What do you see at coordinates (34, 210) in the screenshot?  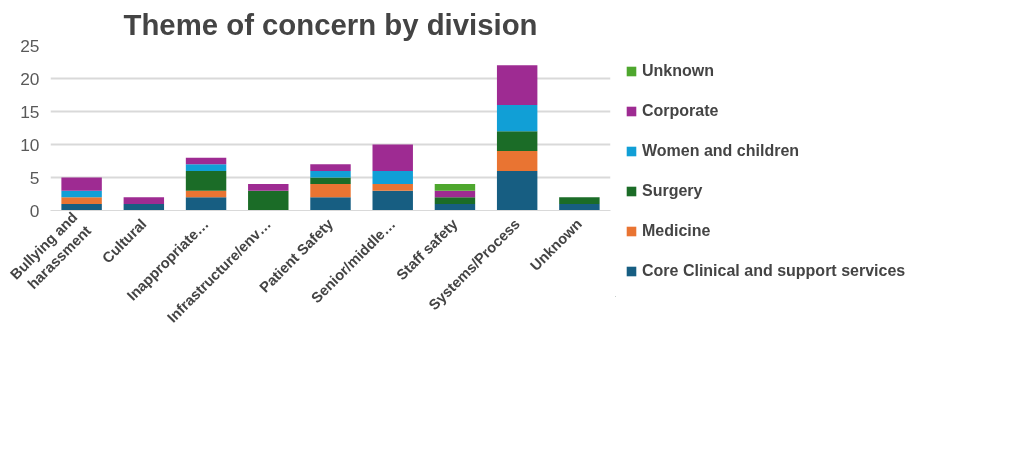 I see `y-tick-label: 0` at bounding box center [34, 210].